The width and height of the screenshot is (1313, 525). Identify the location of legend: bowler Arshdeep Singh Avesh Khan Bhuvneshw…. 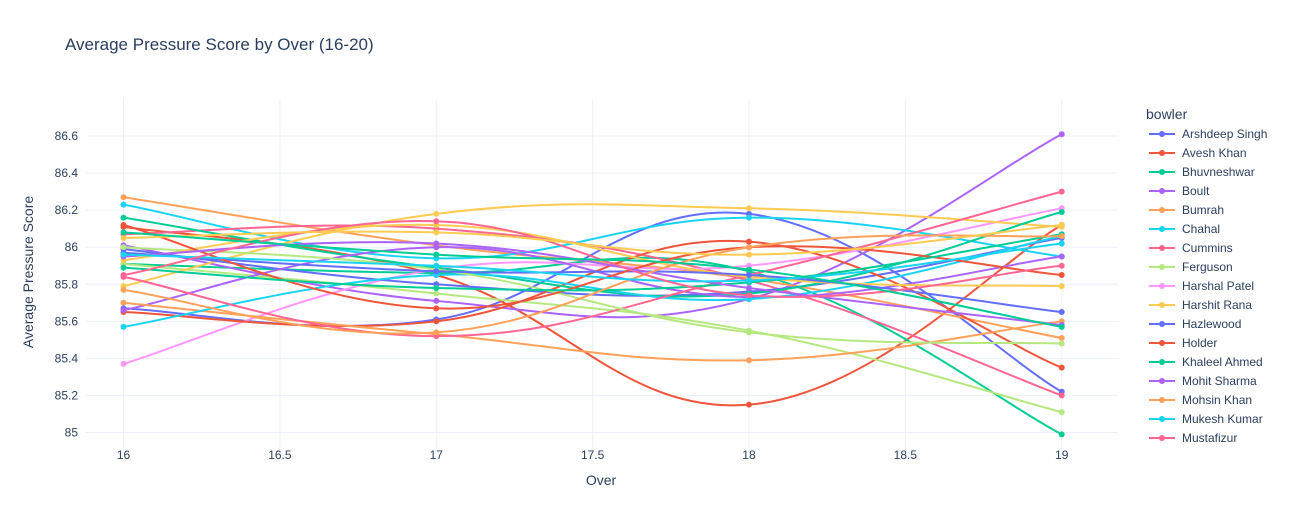
(1206, 275).